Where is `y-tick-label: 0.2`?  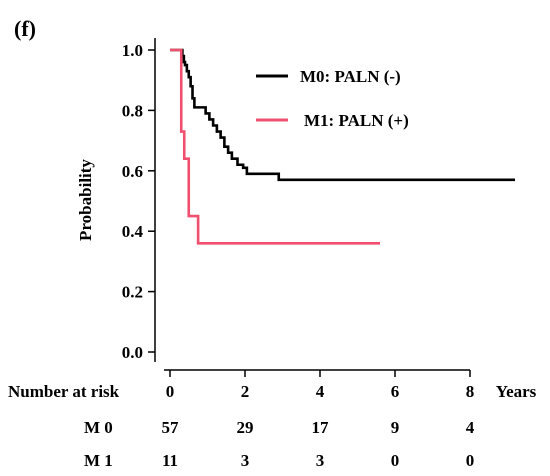 y-tick-label: 0.2 is located at coordinates (132, 292).